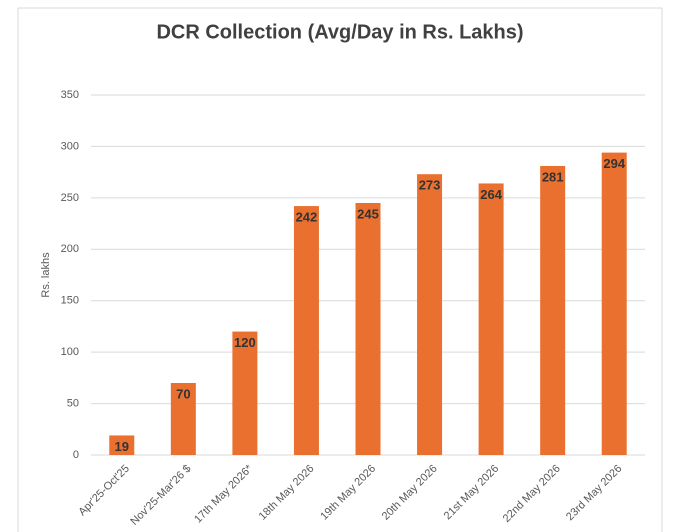 Image resolution: width=694 pixels, height=532 pixels. Describe the element at coordinates (76, 455) in the screenshot. I see `y-tick-label: 0` at that location.